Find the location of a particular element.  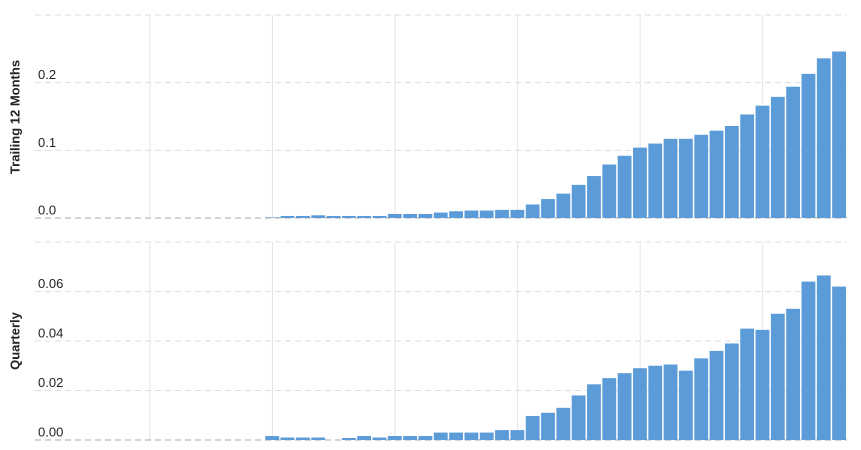

y-tick-label: 0.1 is located at coordinates (47, 142).